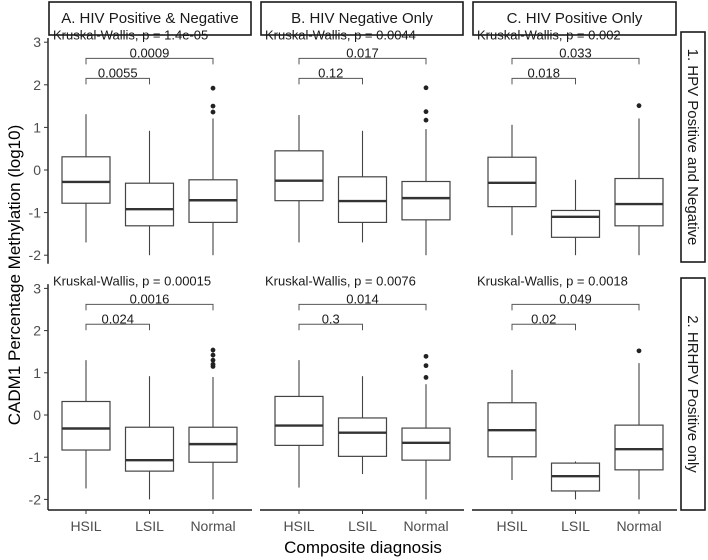  I want to click on facet-strip-column-label: B. HIV Negative Only, so click(362, 18).